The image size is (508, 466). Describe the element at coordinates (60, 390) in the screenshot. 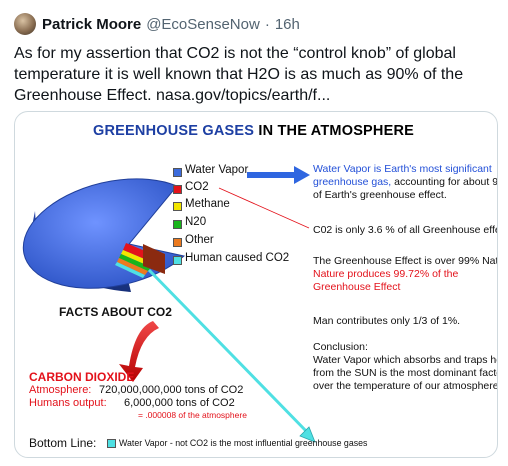

I see `atmosphere-label: Atmosphere:` at that location.